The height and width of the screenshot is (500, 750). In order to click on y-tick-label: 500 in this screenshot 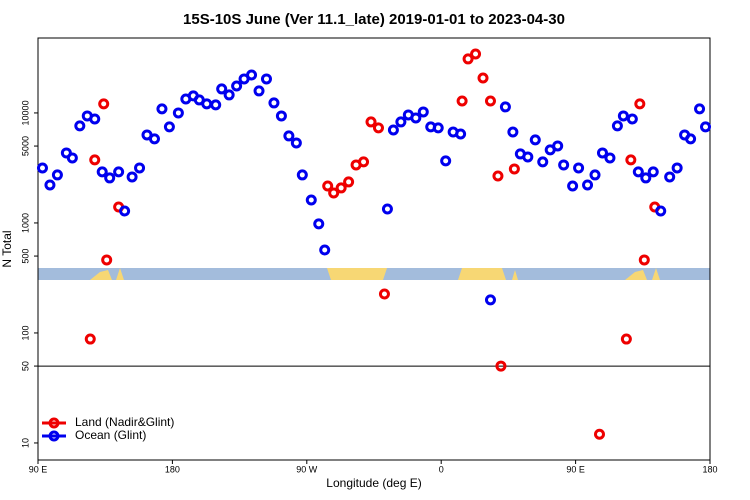, I will do `click(25, 256)`.